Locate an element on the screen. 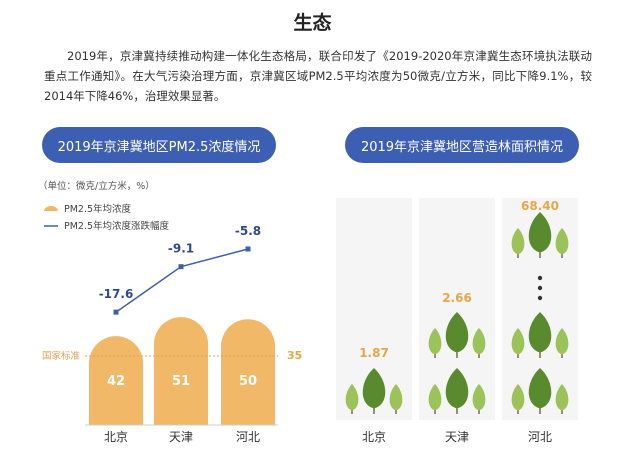 Image resolution: width=625 pixels, height=462 pixels. pm25-unit-label: （单位：微克/立方米，%） is located at coordinates (96, 186).